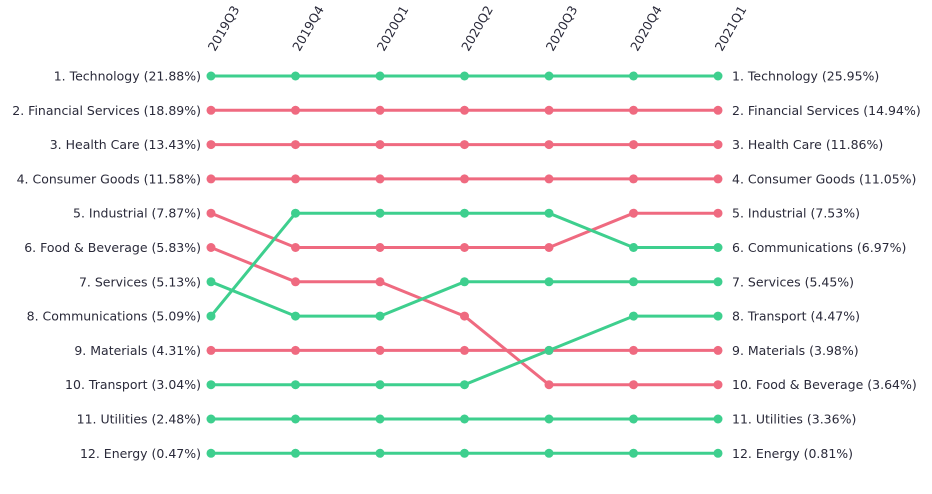 This screenshot has height=494, width=932. What do you see at coordinates (125, 144) in the screenshot?
I see `left-rank-label: 3. Health Care (13.43%)` at bounding box center [125, 144].